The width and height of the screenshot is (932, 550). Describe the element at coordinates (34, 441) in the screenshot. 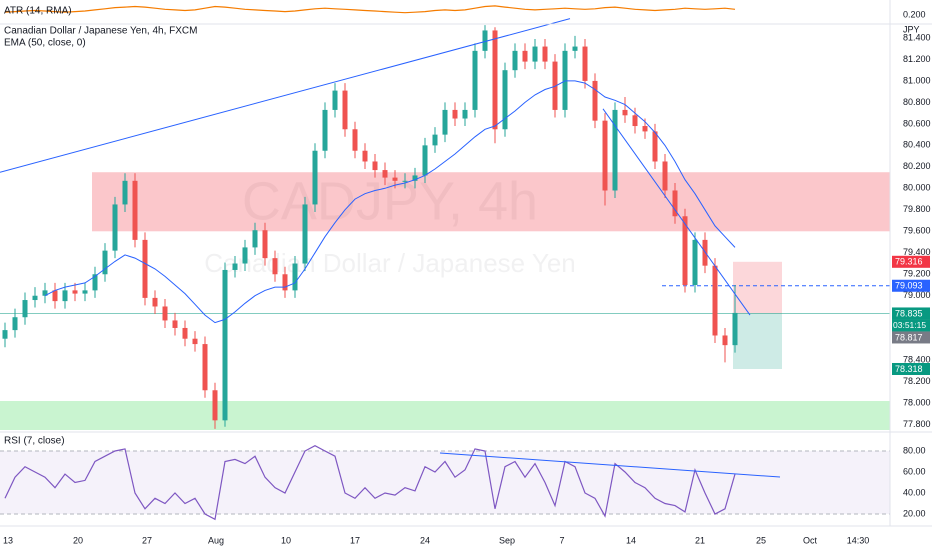

I see `rsi-legend: RSI (7, close)` at that location.